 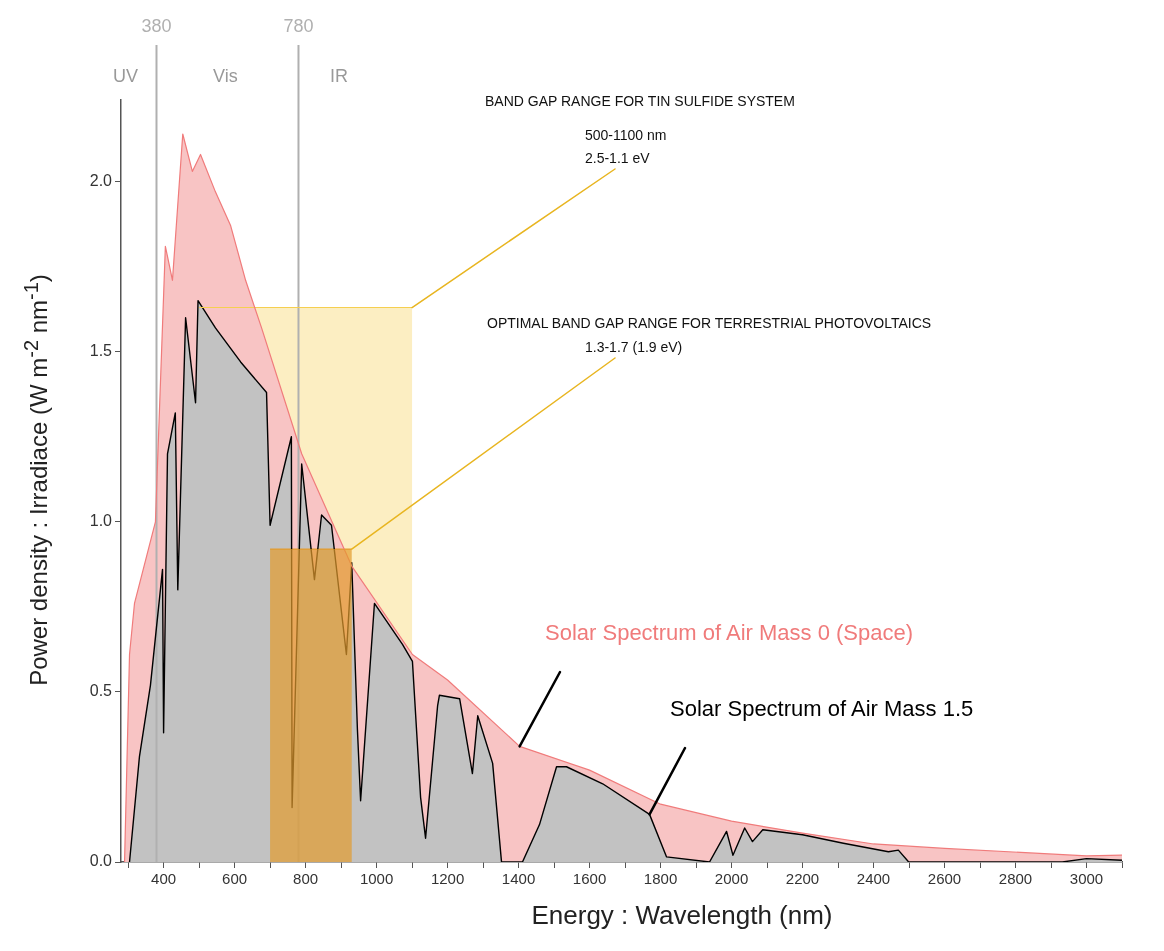 What do you see at coordinates (518, 879) in the screenshot?
I see `x-tick-label: 1400` at bounding box center [518, 879].